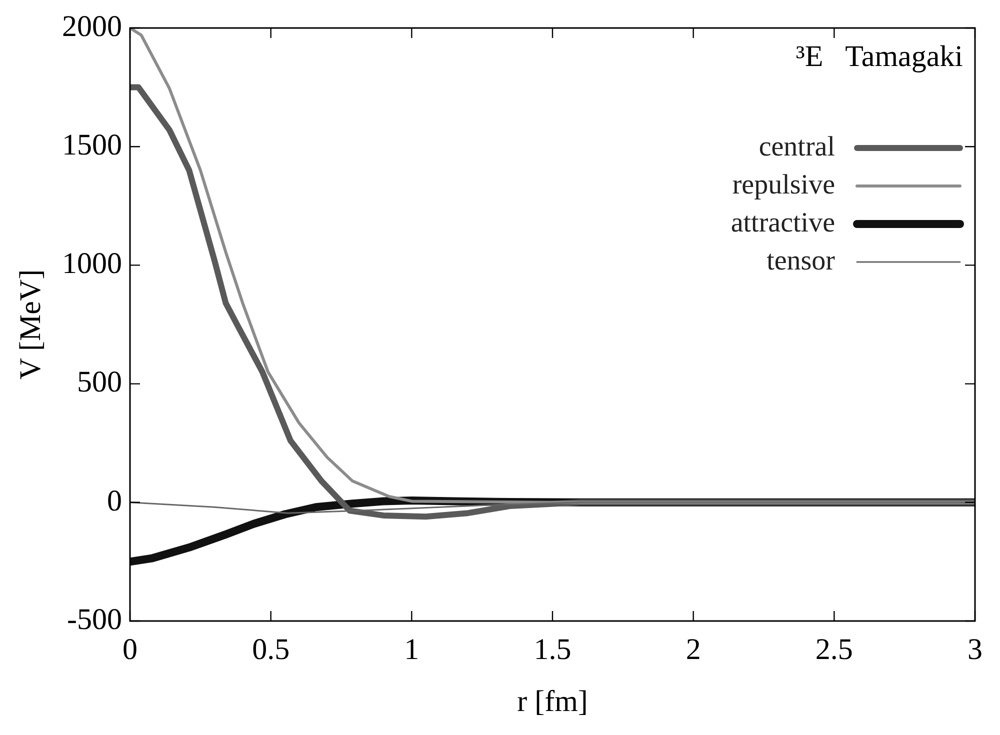 The image size is (1000, 735). What do you see at coordinates (30, 324) in the screenshot?
I see `y-axis-title: V [MeV]` at bounding box center [30, 324].